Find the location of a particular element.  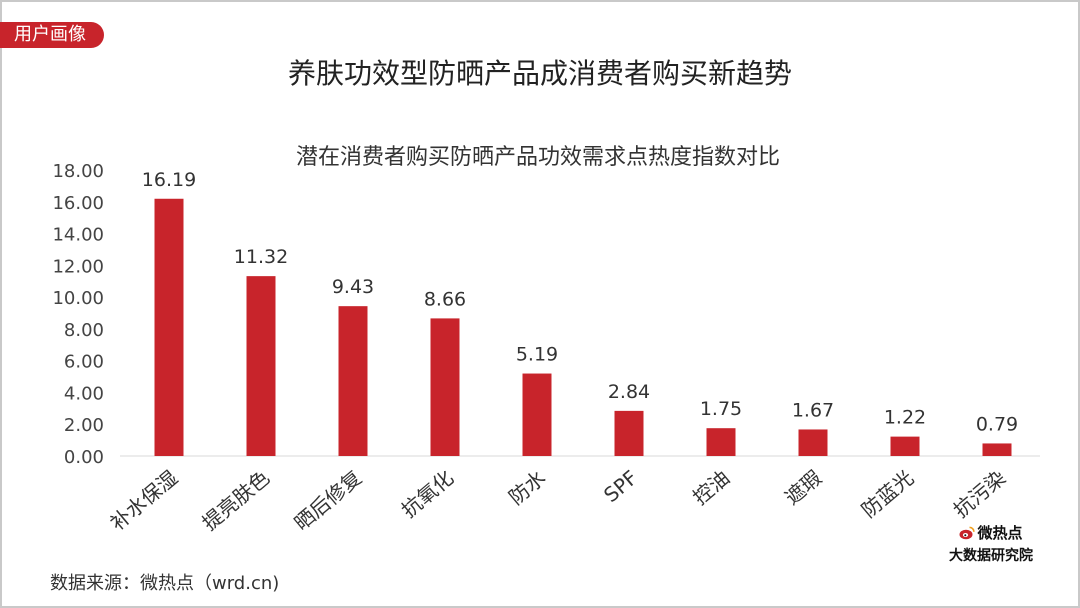

bar-value-label: 0.79 is located at coordinates (997, 424).